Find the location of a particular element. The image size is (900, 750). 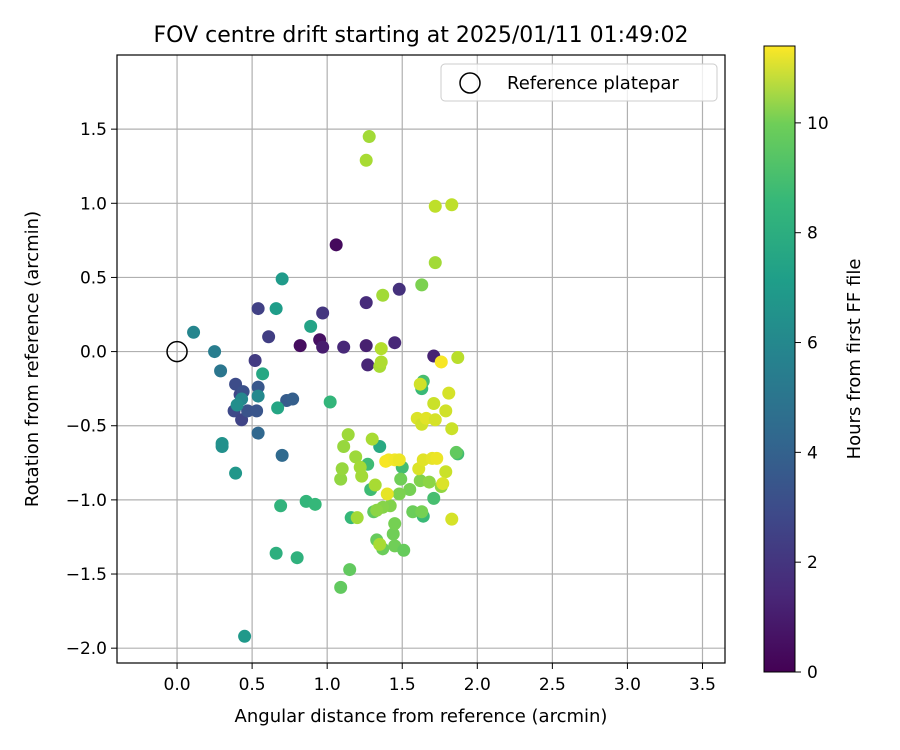

x-tick-label: 0.0 is located at coordinates (177, 685).